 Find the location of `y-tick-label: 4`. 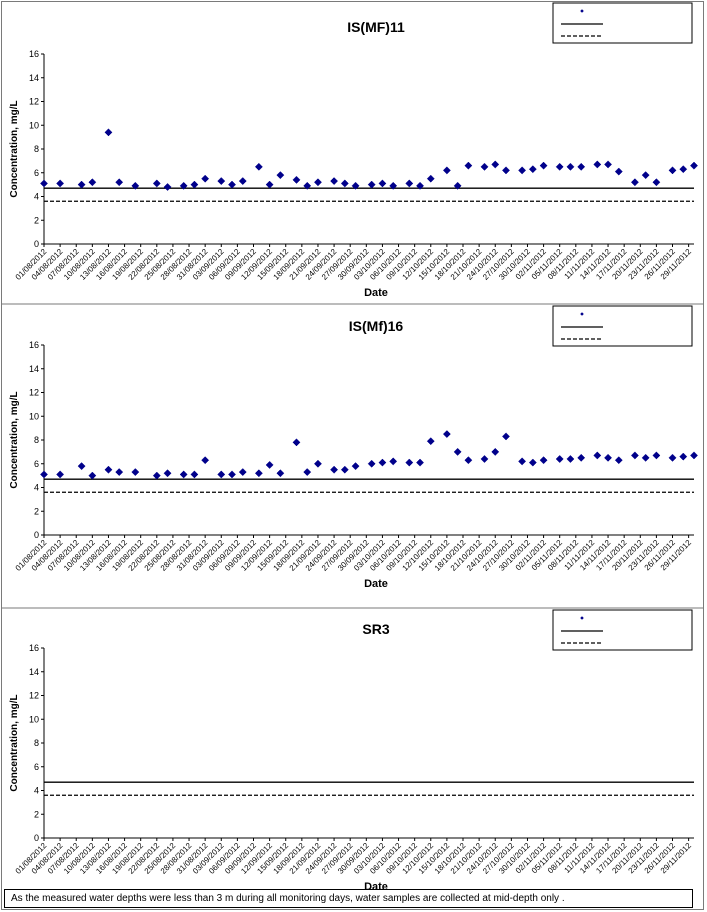

y-tick-label: 4 is located at coordinates (36, 791).